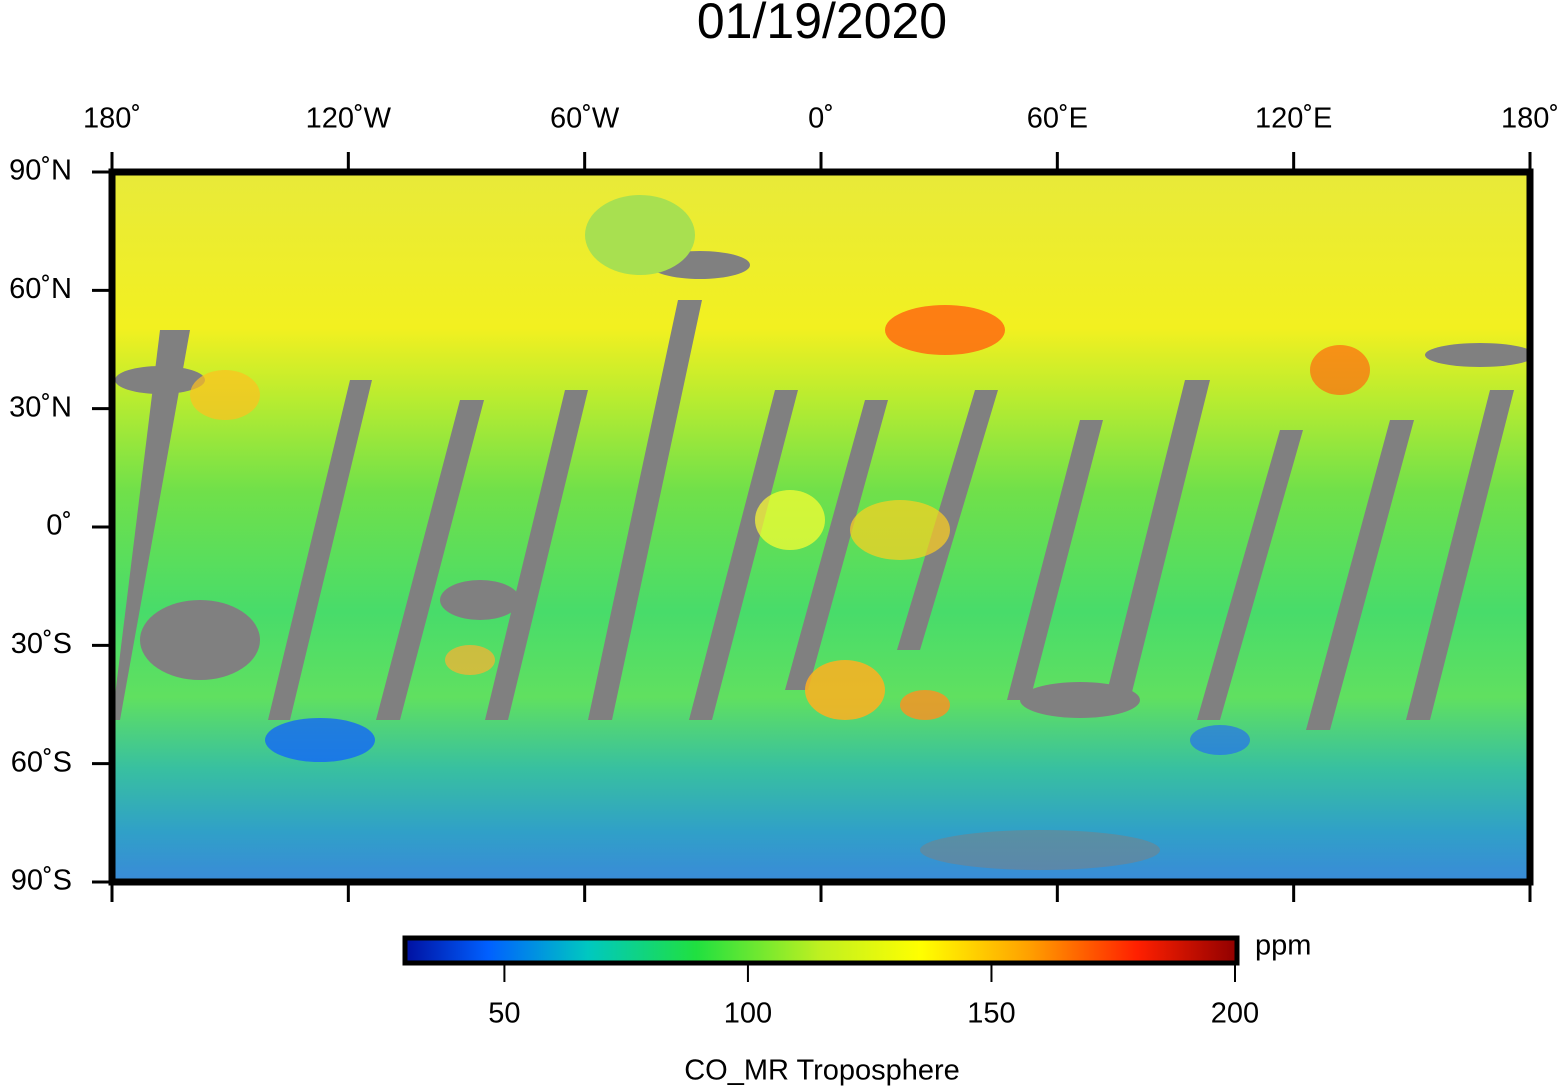 This screenshot has width=1561, height=1090. I want to click on colorbar, so click(821, 950).